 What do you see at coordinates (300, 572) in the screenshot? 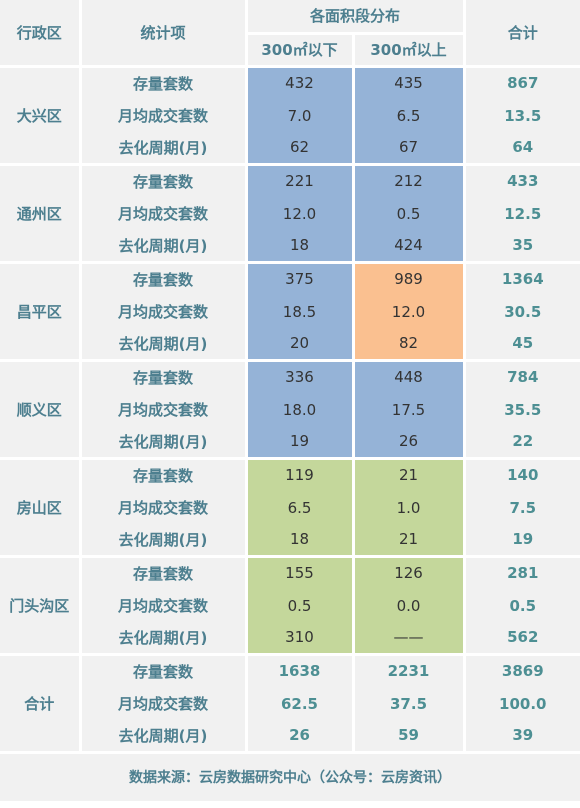
I see `under-300-value: 155` at bounding box center [300, 572].